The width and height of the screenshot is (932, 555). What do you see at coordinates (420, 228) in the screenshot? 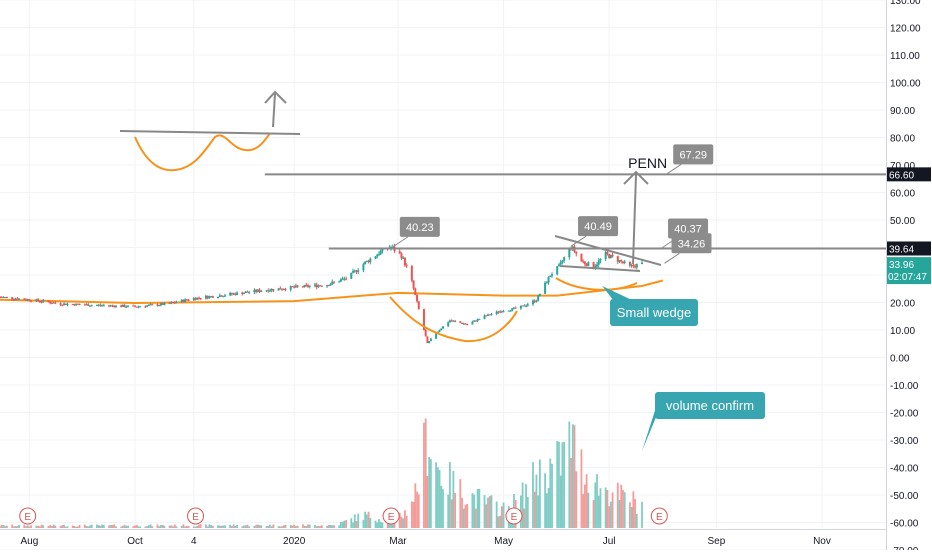
I see `price-callout-label: 40.23` at bounding box center [420, 228].